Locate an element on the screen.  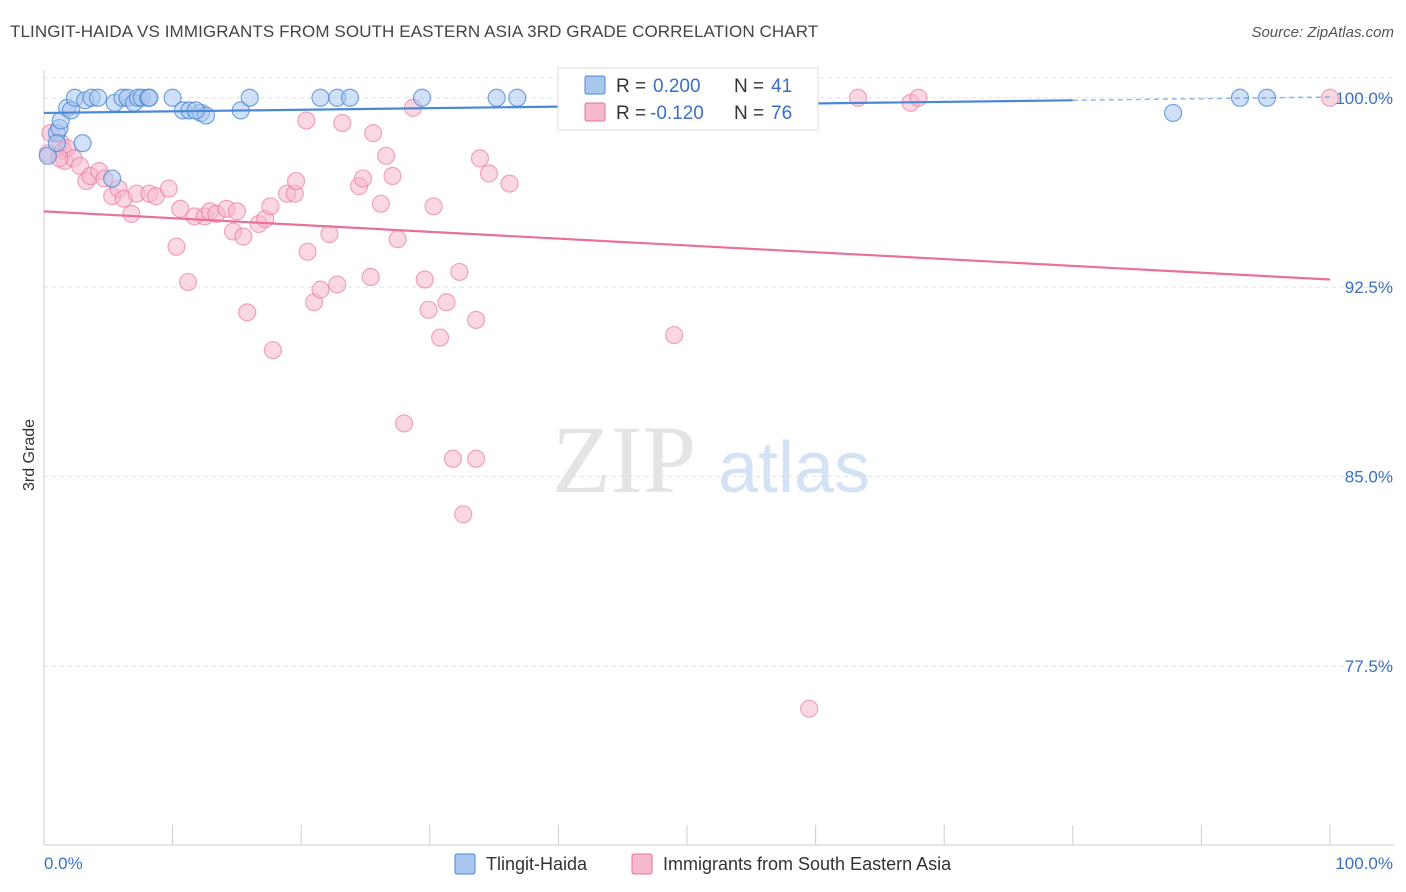
legend-label-tlingit: Tlingit-Haida is located at coordinates (537, 864).